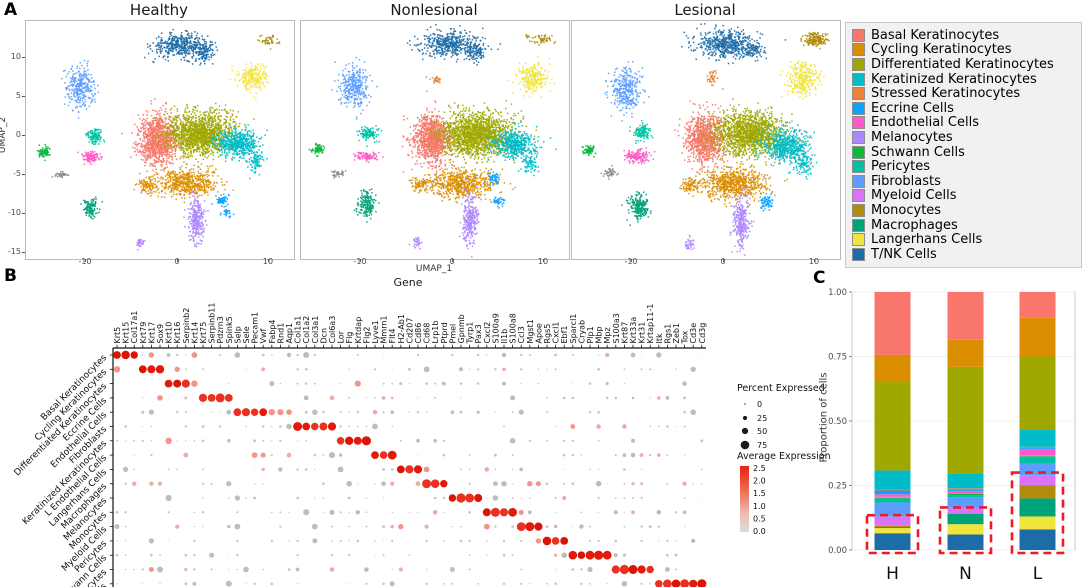 This screenshot has height=587, width=1083. Describe the element at coordinates (194, 333) in the screenshot. I see `svg-text: Krt14` at that location.